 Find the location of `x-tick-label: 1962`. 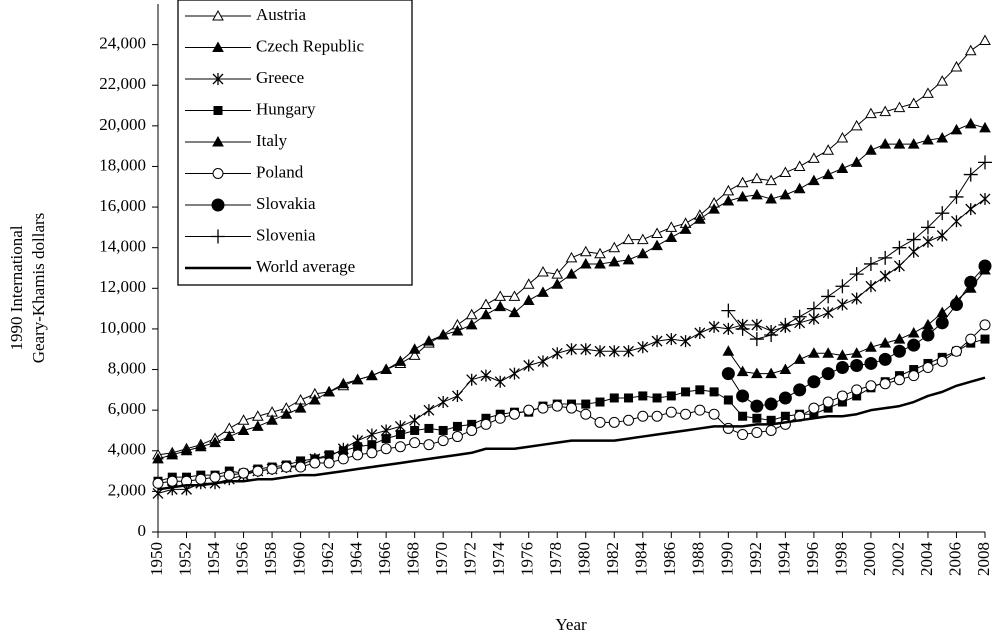

x-tick-label: 1962 is located at coordinates (327, 559).